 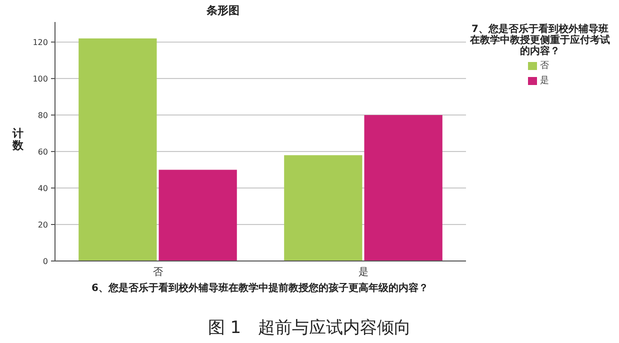 What do you see at coordinates (544, 66) in the screenshot?
I see `legend-label: 否` at bounding box center [544, 66].